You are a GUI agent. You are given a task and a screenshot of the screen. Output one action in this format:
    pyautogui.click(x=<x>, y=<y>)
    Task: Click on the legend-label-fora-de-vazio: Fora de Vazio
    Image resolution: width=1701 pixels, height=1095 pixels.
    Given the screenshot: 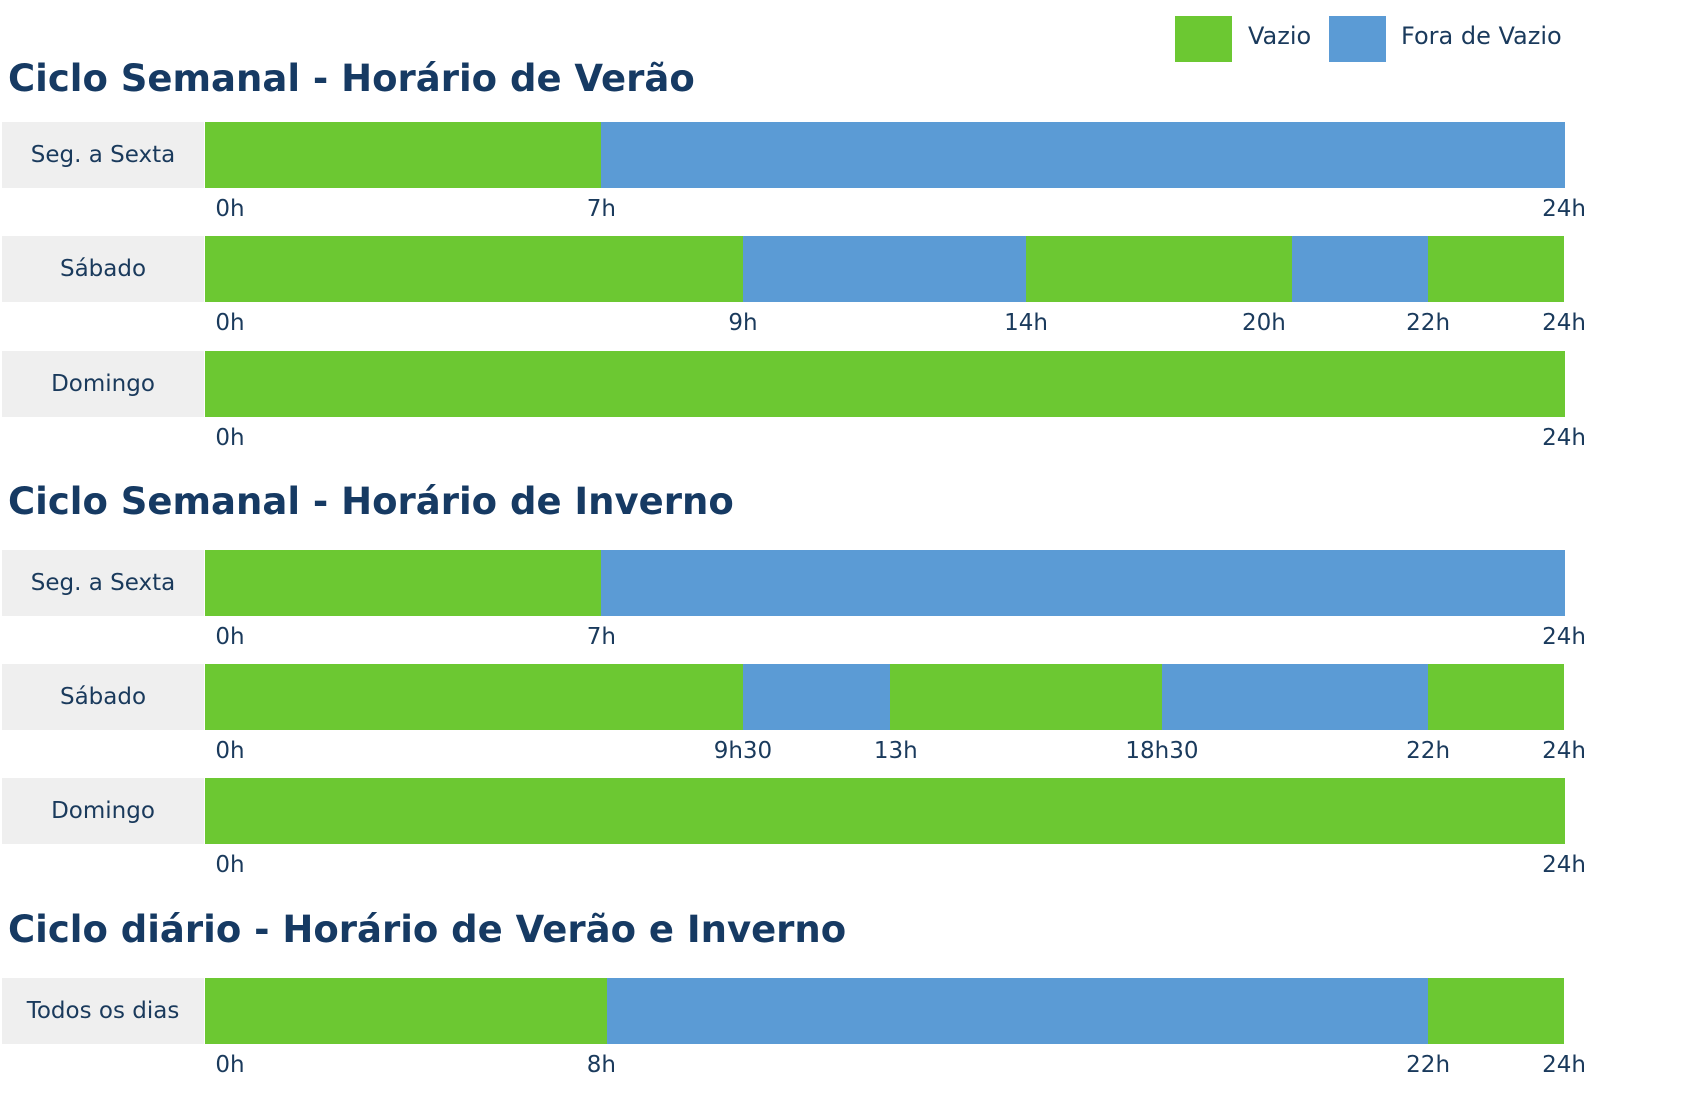 What is the action you would take?
    pyautogui.click(x=1481, y=36)
    